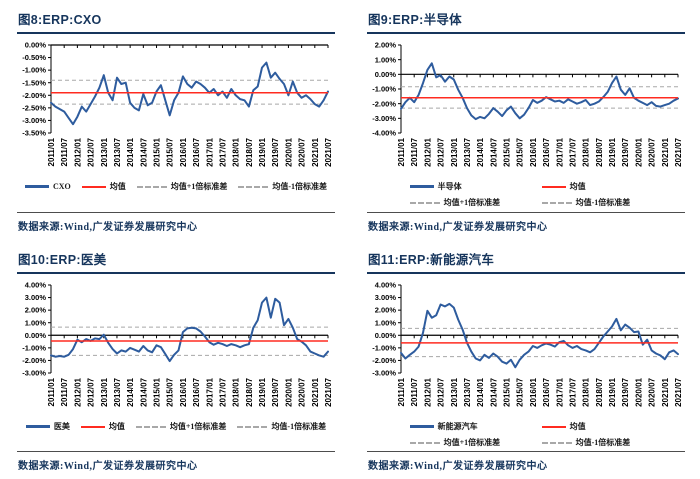  What do you see at coordinates (176, 20) in the screenshot?
I see `chart-title: 图8:ERP:CXO` at bounding box center [176, 20].